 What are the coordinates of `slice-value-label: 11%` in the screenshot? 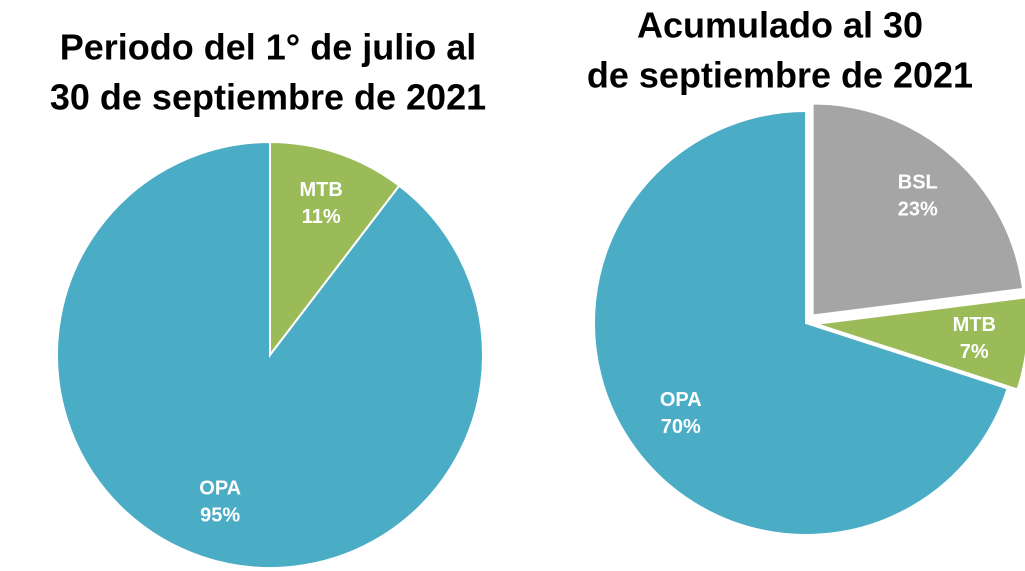 It's located at (321, 217).